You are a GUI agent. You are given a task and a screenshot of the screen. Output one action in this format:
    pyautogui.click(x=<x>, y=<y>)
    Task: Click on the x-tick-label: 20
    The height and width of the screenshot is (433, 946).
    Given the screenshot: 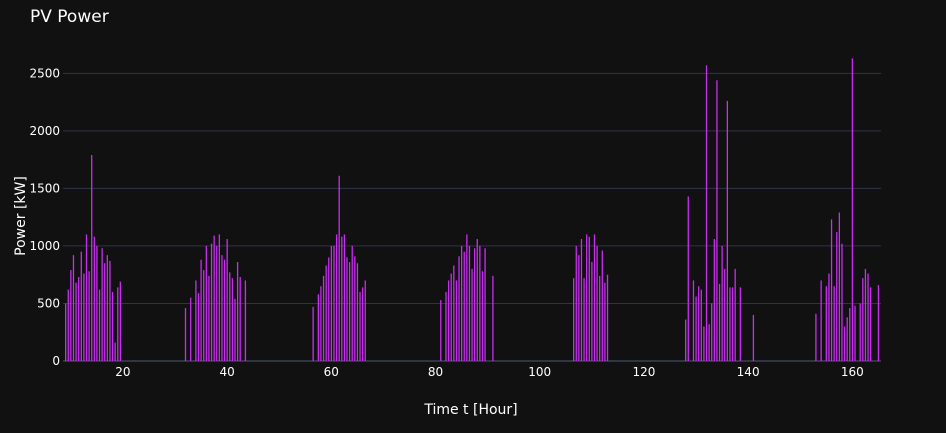 What is the action you would take?
    pyautogui.click(x=122, y=372)
    